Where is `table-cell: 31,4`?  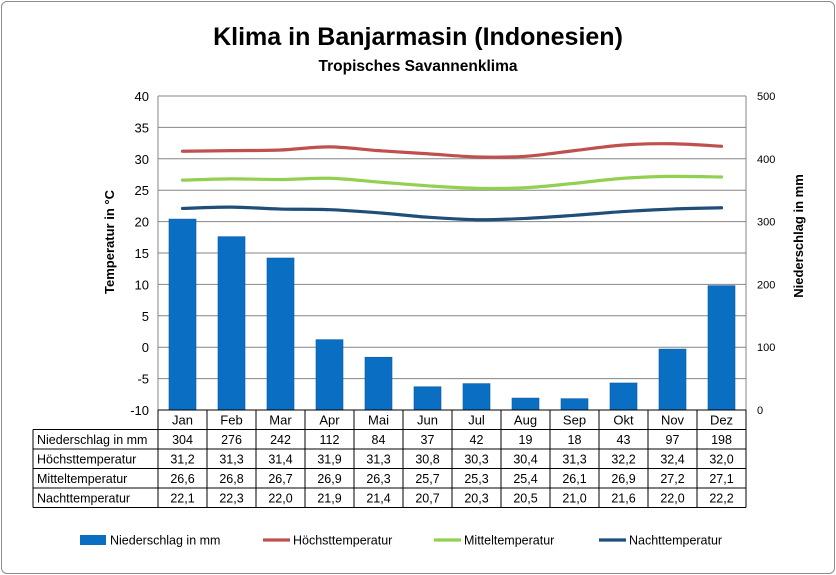
table-cell: 31,4 is located at coordinates (280, 460).